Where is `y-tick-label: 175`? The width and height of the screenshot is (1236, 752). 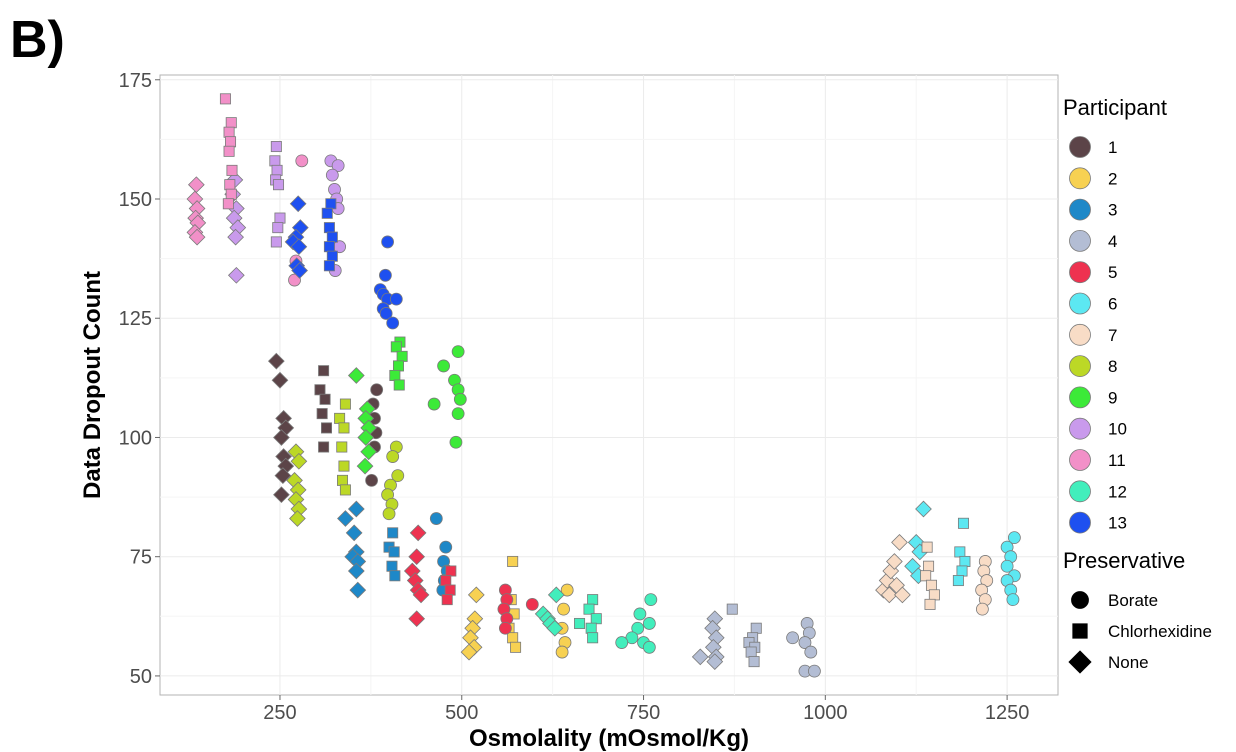 y-tick-label: 175 is located at coordinates (135, 81).